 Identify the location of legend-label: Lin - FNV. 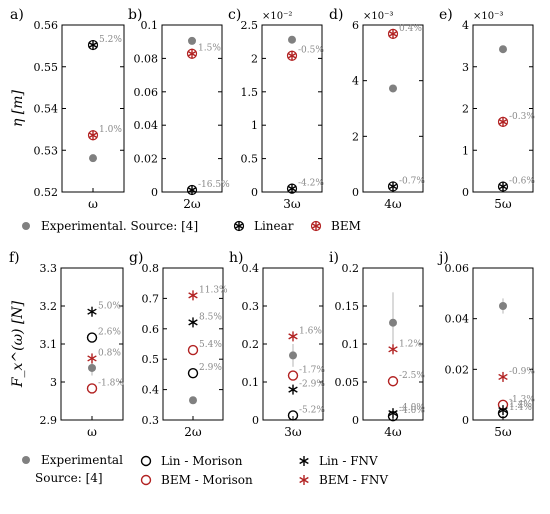
(348, 461).